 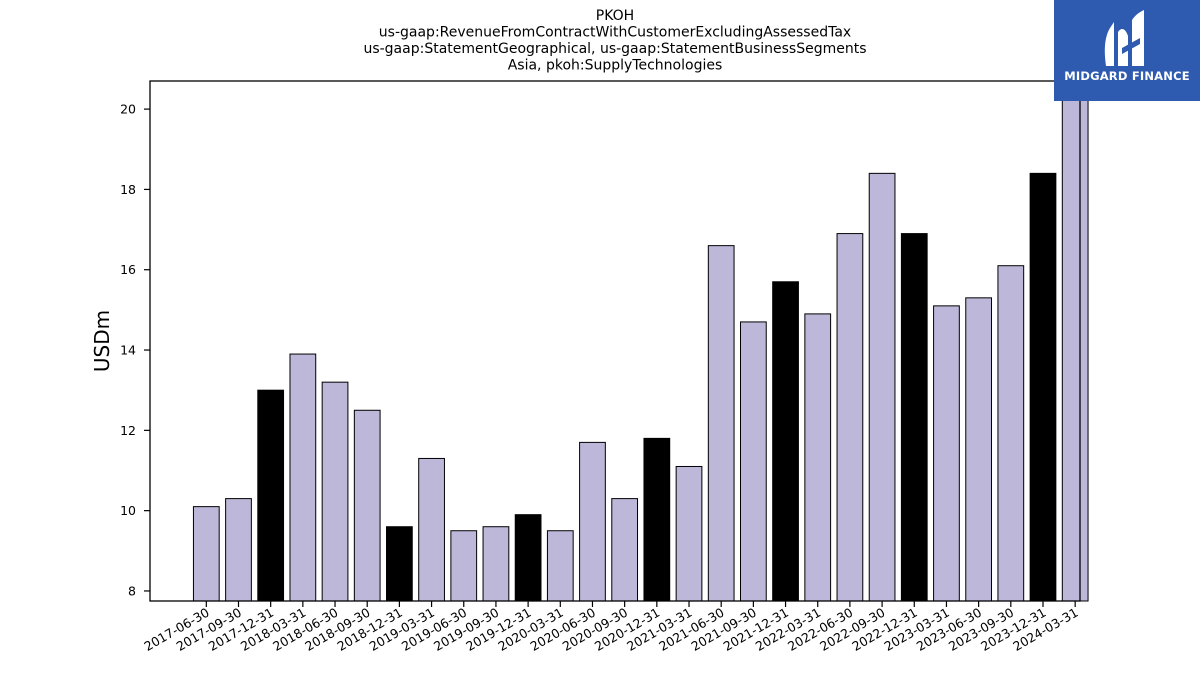 What do you see at coordinates (128, 430) in the screenshot?
I see `y-tick-label: 12` at bounding box center [128, 430].